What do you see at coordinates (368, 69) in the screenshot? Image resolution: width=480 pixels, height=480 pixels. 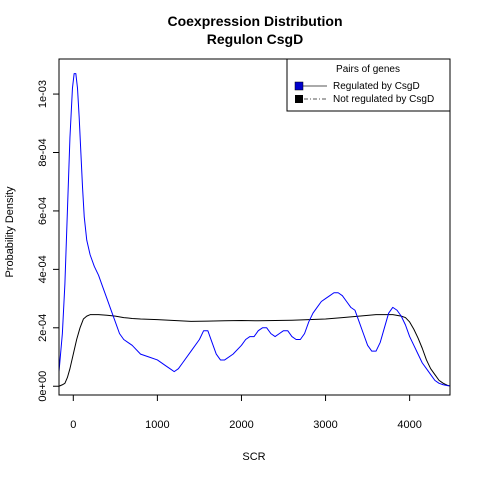 I see `legend-title: Pairs of genes` at bounding box center [368, 69].